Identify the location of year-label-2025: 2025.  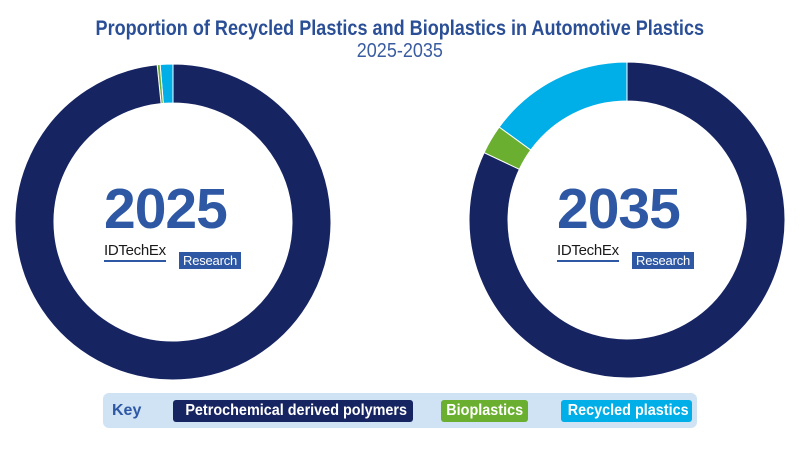
(166, 209).